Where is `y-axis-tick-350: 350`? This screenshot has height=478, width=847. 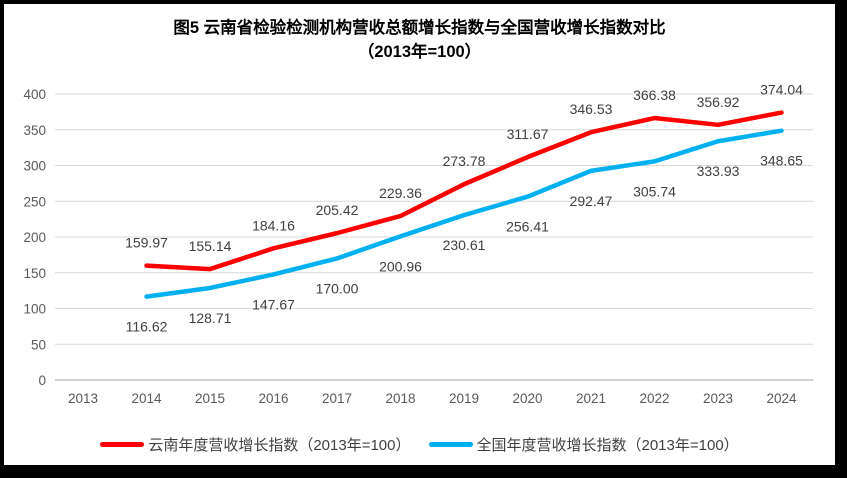 y-axis-tick-350: 350 is located at coordinates (34, 130).